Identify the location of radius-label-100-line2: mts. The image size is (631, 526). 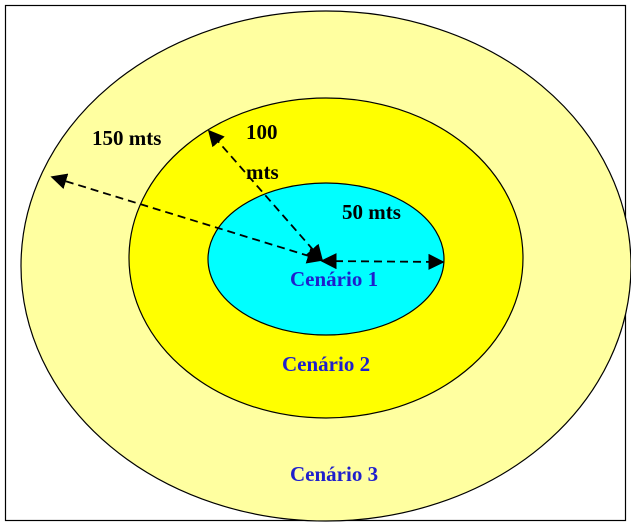
(262, 172).